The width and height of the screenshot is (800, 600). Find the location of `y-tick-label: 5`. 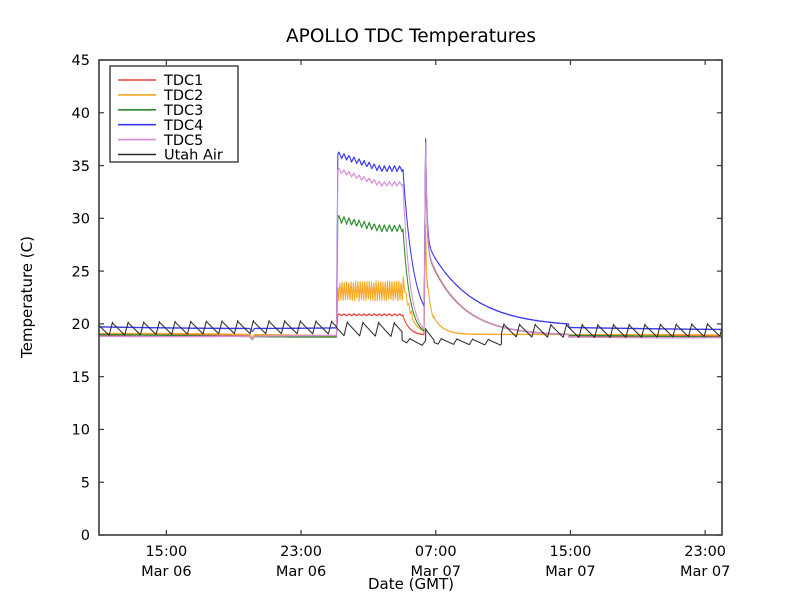

y-tick-label: 5 is located at coordinates (85, 483).